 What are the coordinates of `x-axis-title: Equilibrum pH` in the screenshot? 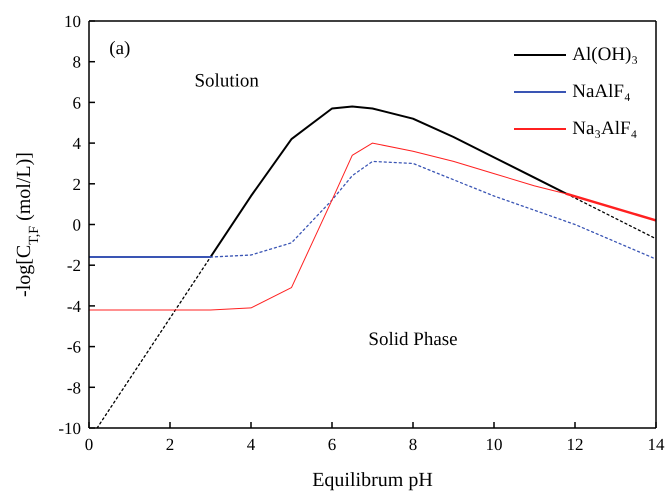 It's located at (372, 480).